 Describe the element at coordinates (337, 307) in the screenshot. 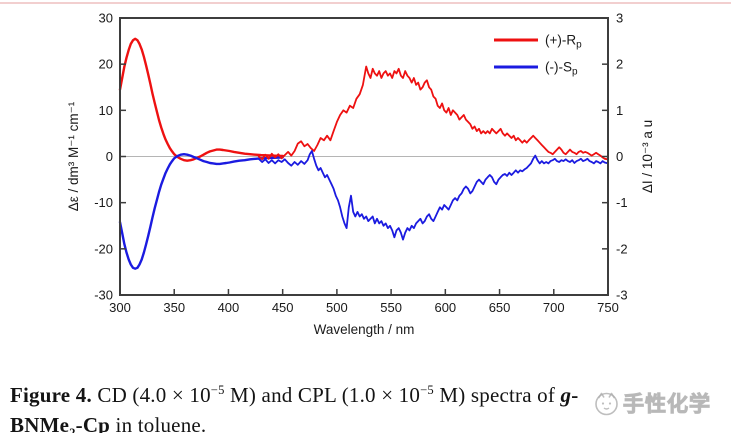

I see `x-tick-label: 500` at that location.